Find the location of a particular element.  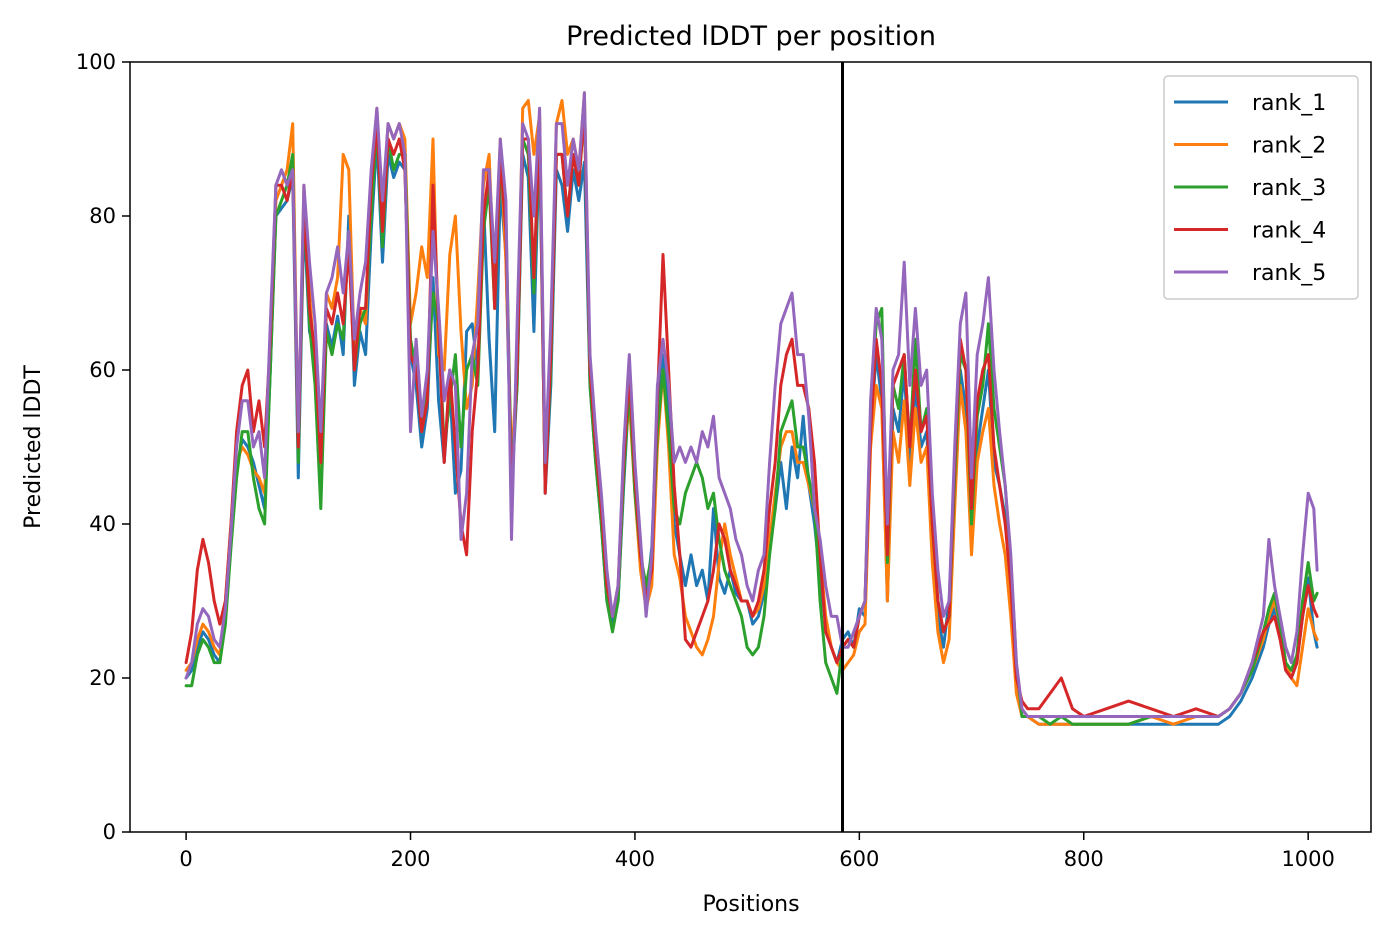

legend-label-rank-1: rank_1 is located at coordinates (1289, 103).